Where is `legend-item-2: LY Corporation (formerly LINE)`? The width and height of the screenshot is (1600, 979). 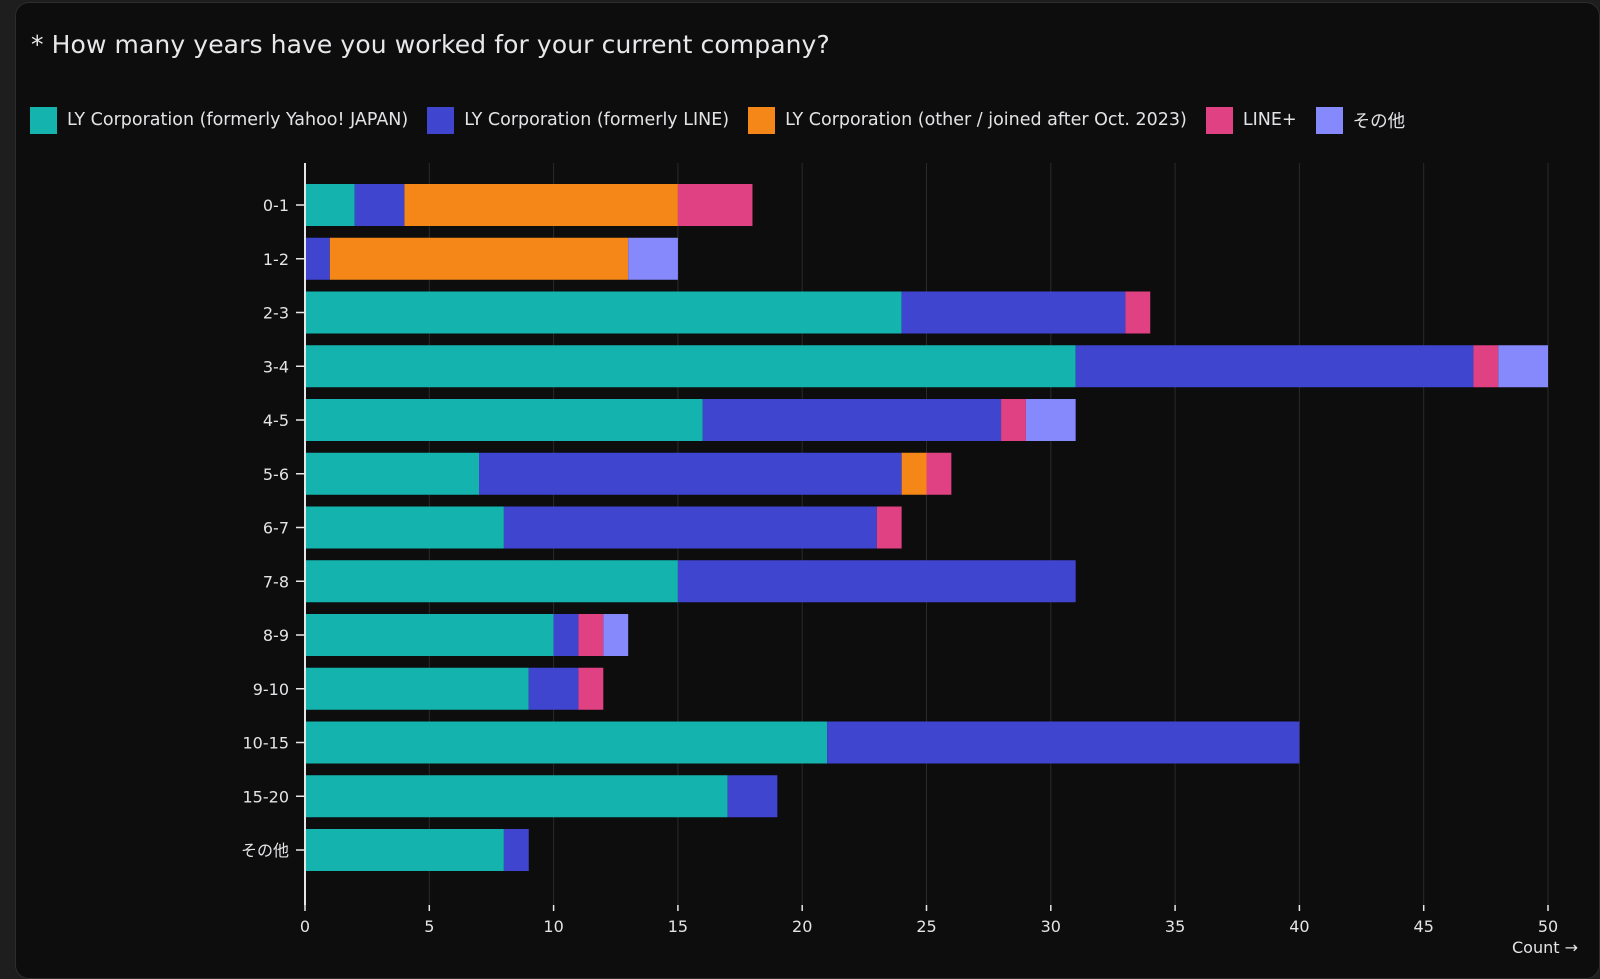
legend-item-2: LY Corporation (formerly LINE) is located at coordinates (578, 120).